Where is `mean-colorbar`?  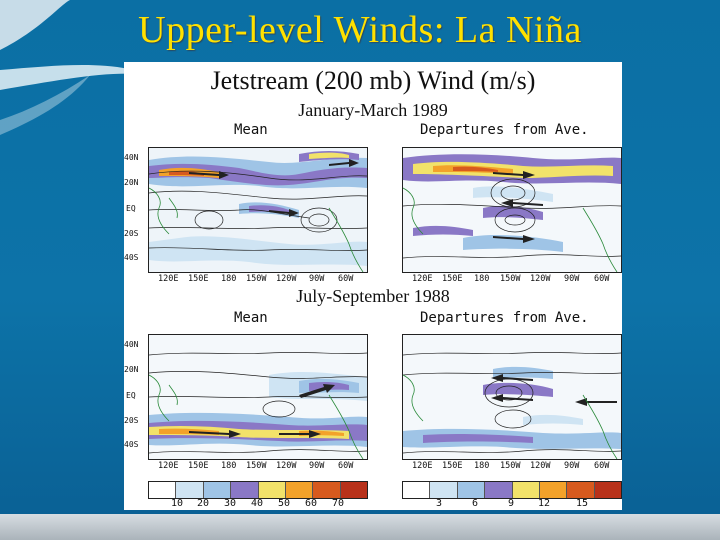 mean-colorbar is located at coordinates (258, 490).